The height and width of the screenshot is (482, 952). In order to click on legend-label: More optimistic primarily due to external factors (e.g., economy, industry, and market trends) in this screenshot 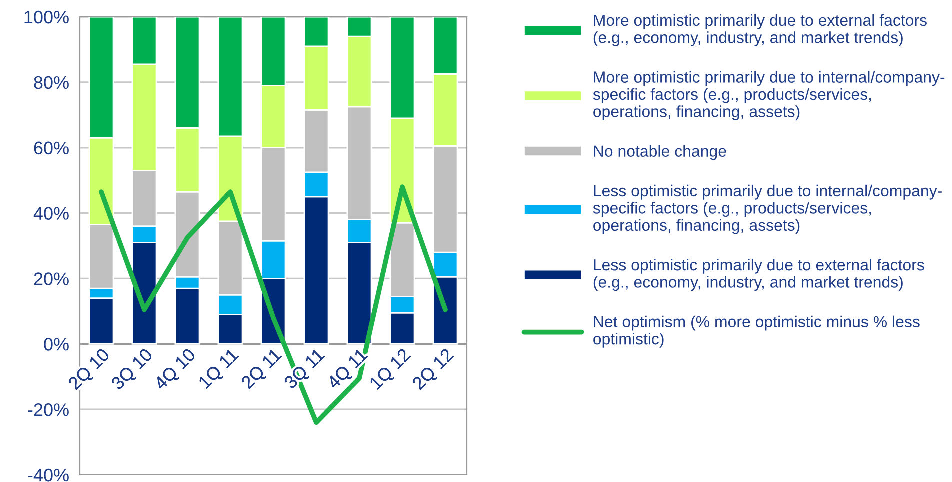, I will do `click(760, 30)`.